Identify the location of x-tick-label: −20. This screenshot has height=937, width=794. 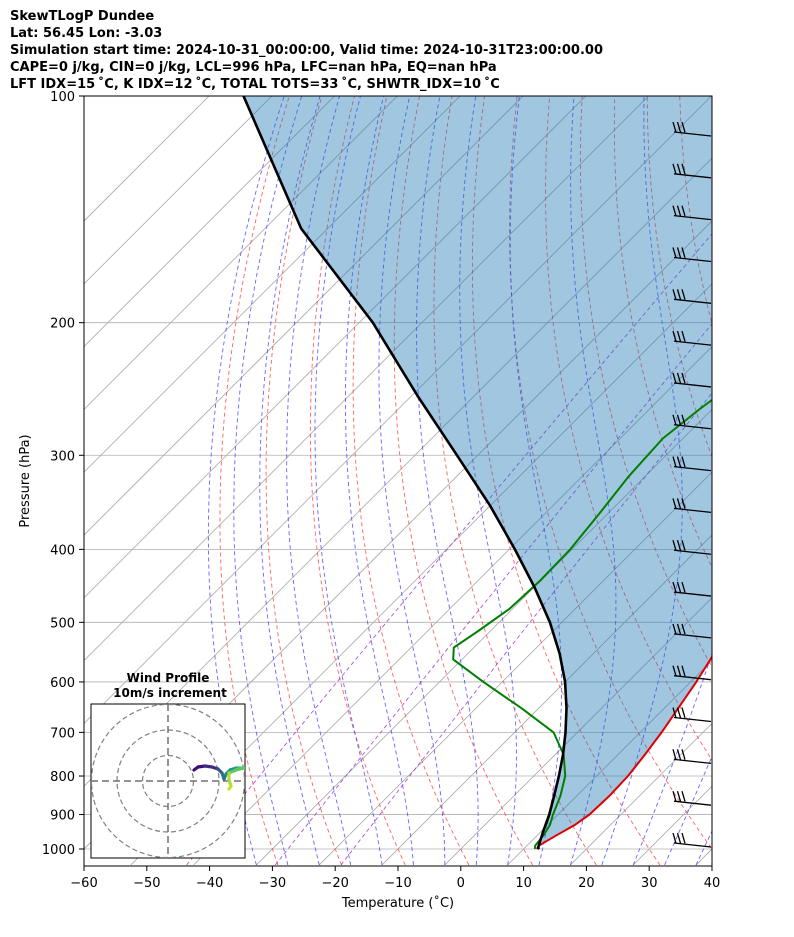
(334, 883).